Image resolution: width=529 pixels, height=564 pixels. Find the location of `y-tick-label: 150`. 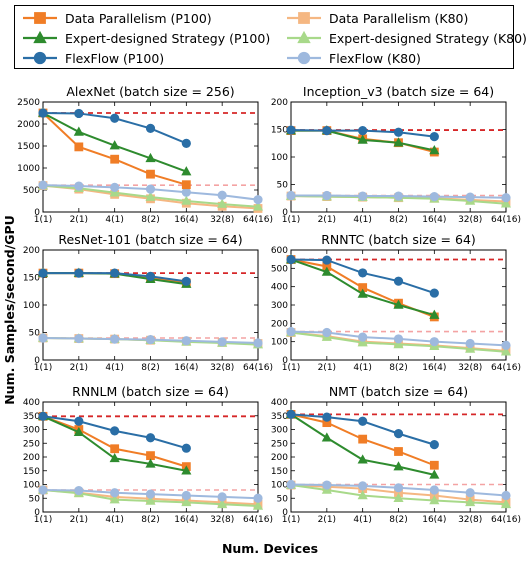

y-tick-label: 150 is located at coordinates (279, 131).